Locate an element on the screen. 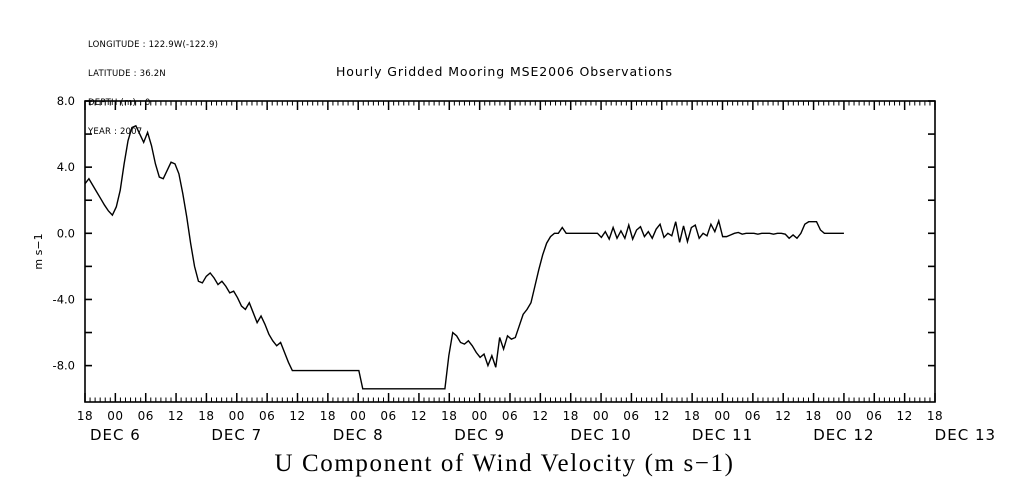 The height and width of the screenshot is (504, 1009). x-day-label: DEC 7 is located at coordinates (236, 433).